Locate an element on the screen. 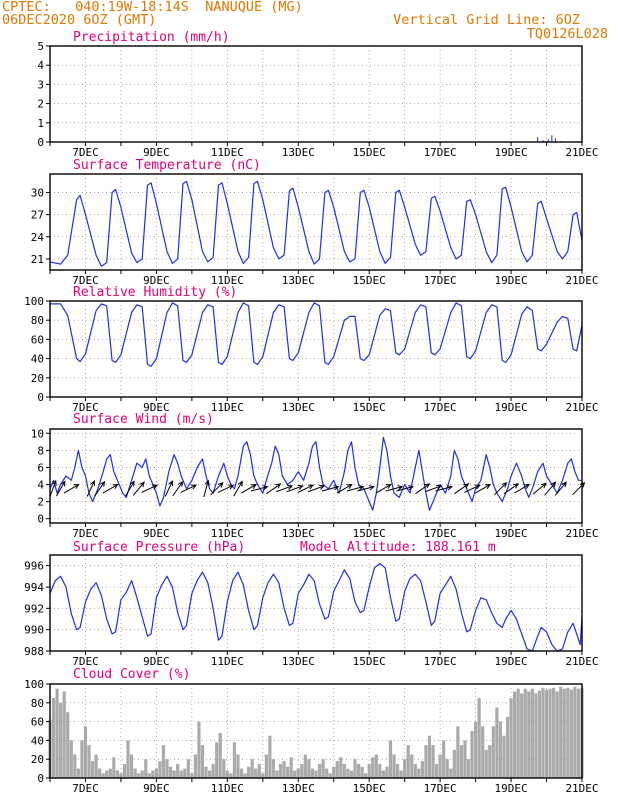 This screenshot has width=618, height=800. x-tick-label: 11DEC is located at coordinates (227, 533).